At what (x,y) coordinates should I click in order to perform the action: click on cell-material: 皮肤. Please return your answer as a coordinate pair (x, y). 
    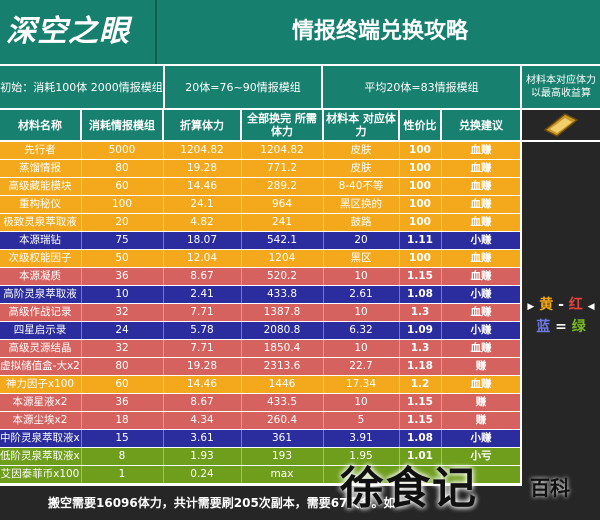
    Looking at the image, I should click on (361, 168).